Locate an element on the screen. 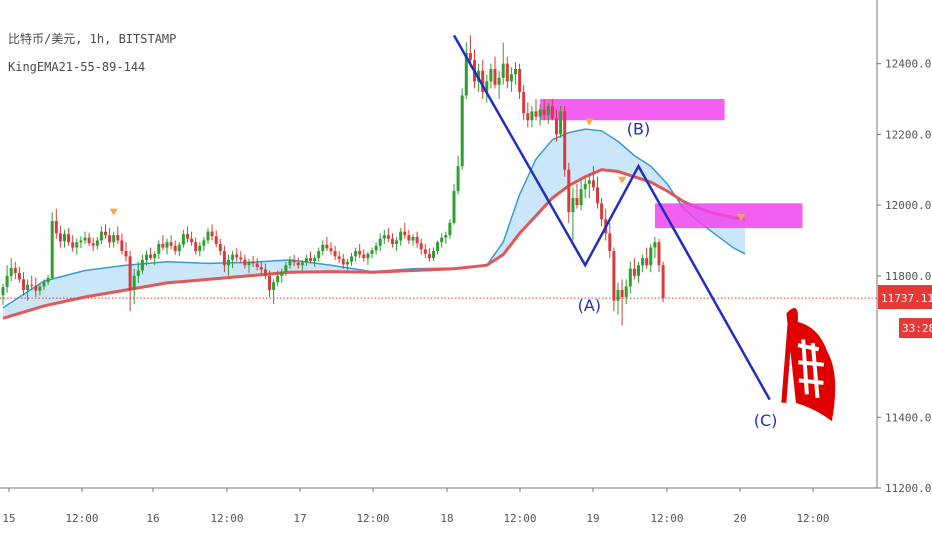  last-price-badge is located at coordinates (905, 297).